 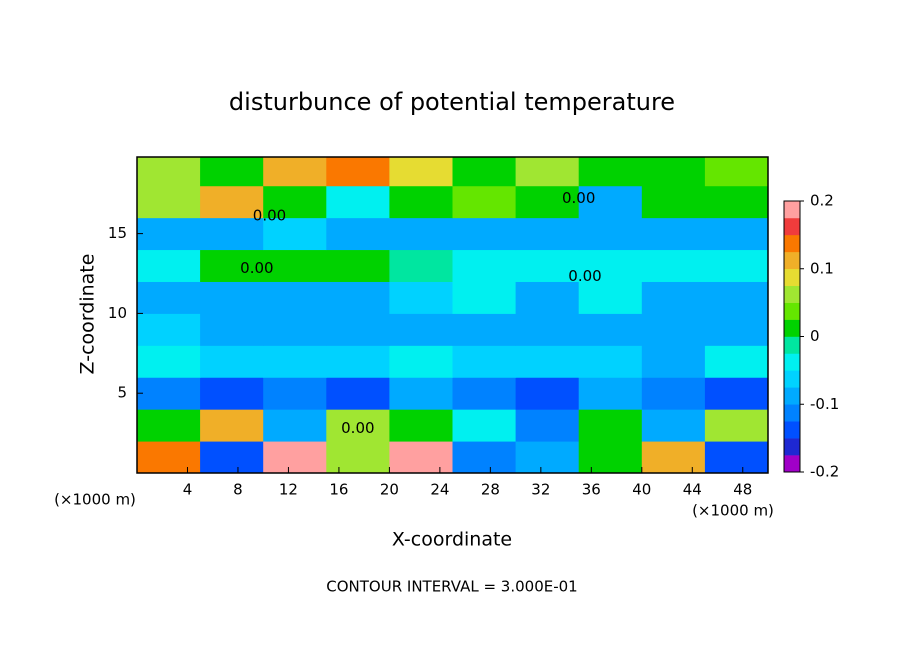 What do you see at coordinates (451, 587) in the screenshot?
I see `footer: CONTOUR INTERVAL = 3.000E-01` at bounding box center [451, 587].